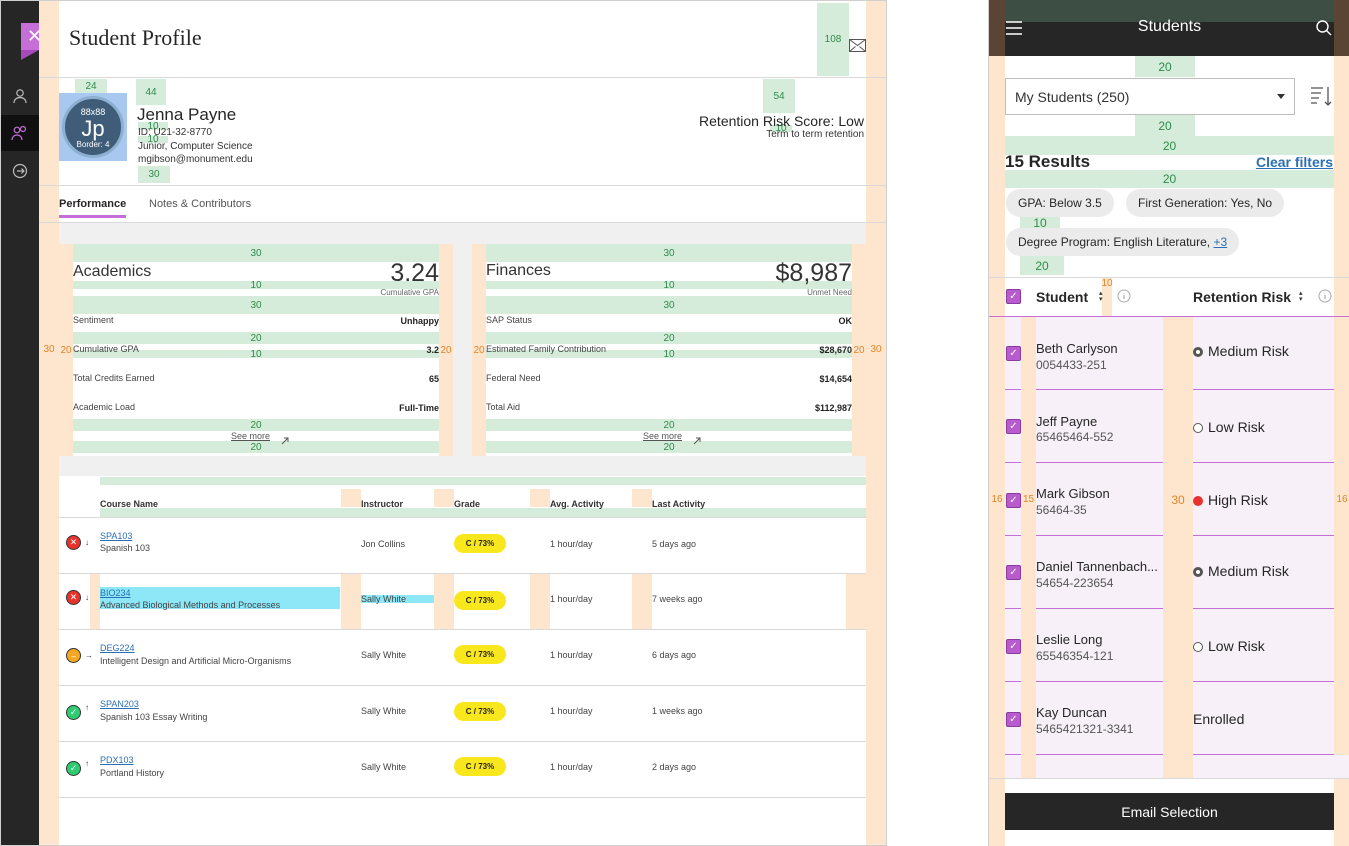  I want to click on student-name: Kay Duncan, so click(1071, 712).